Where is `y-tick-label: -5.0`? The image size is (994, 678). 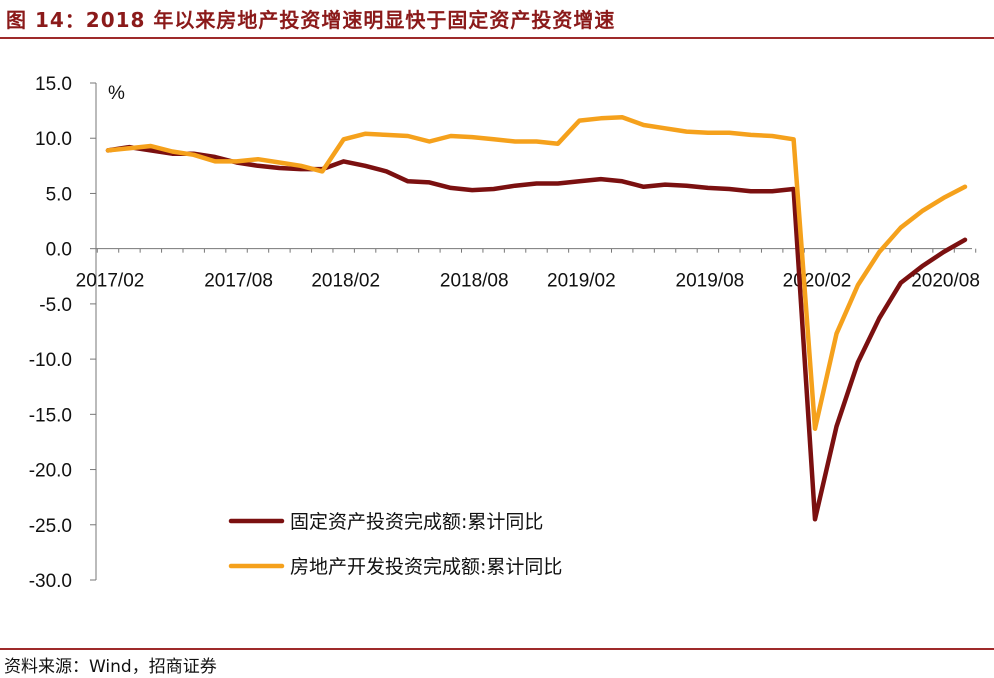
y-tick-label: -5.0 is located at coordinates (55, 305).